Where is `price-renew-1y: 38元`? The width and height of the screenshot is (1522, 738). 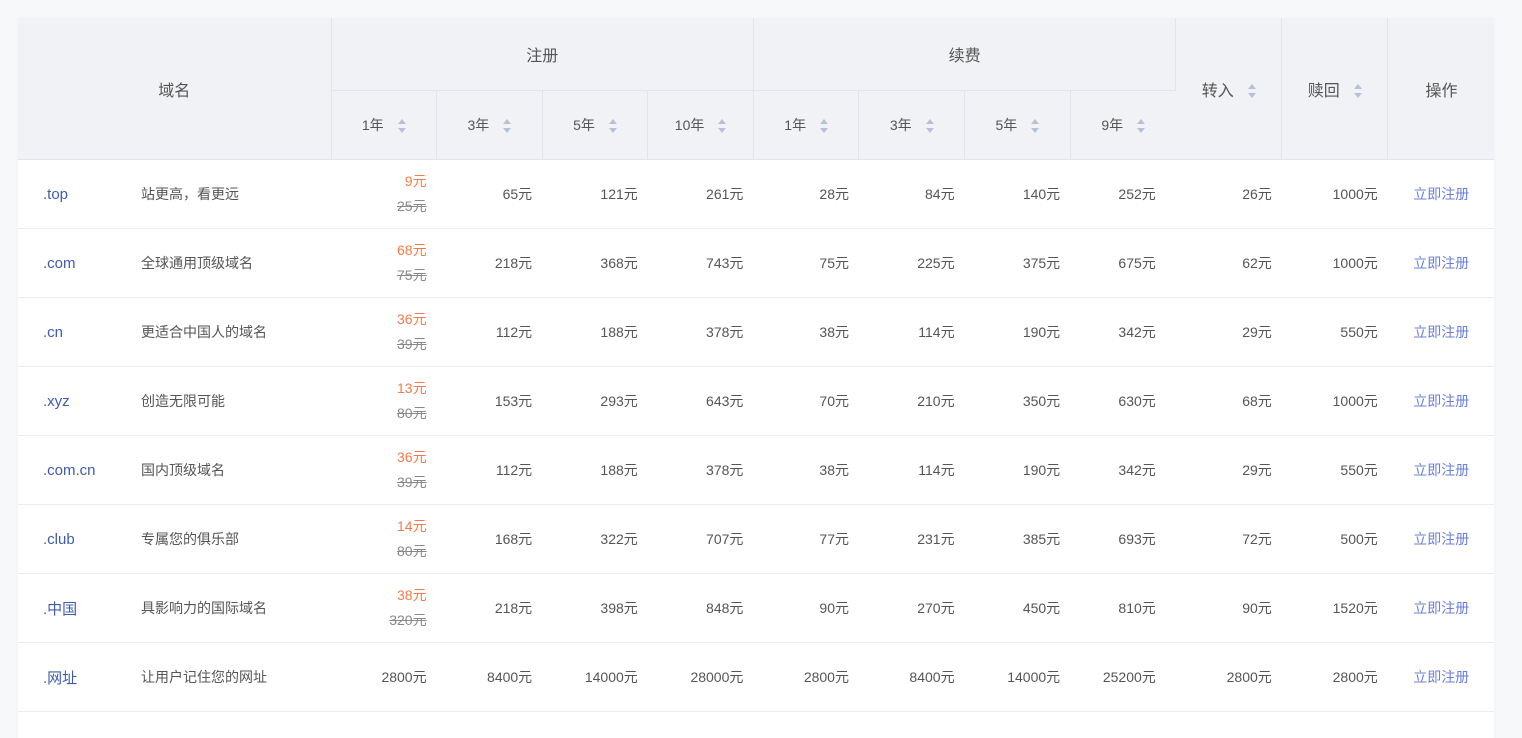
price-renew-1y: 38元 is located at coordinates (806, 470).